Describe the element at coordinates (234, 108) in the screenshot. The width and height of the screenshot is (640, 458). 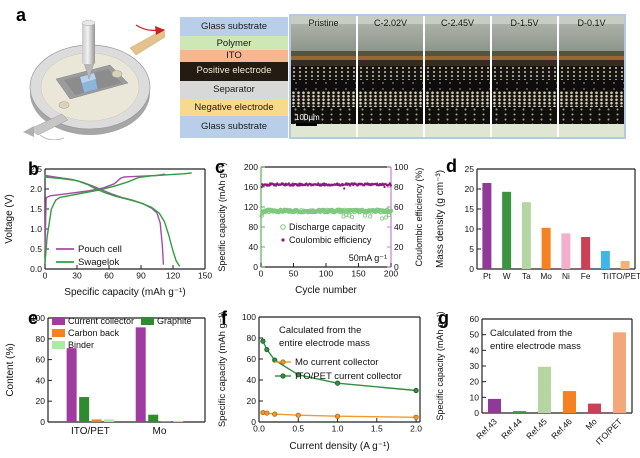
I see `stack-layer: Negative electrode` at that location.